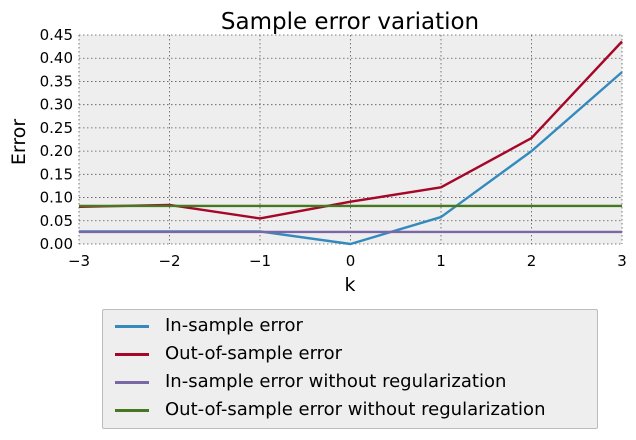  What do you see at coordinates (622, 261) in the screenshot?
I see `x-tick-label: 3` at bounding box center [622, 261].